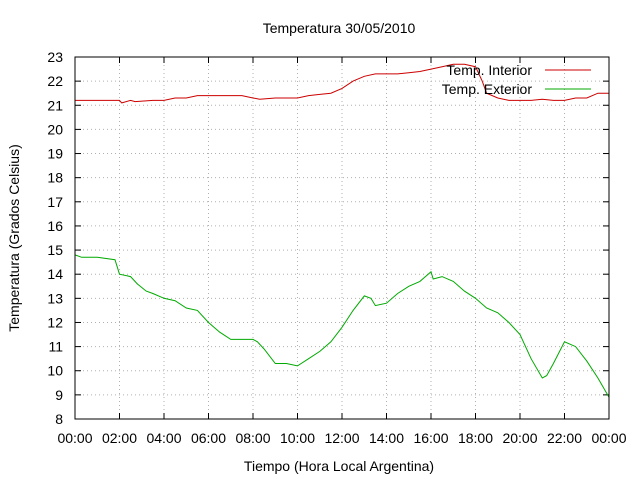  I want to click on y-tick-label: 19, so click(55, 154).